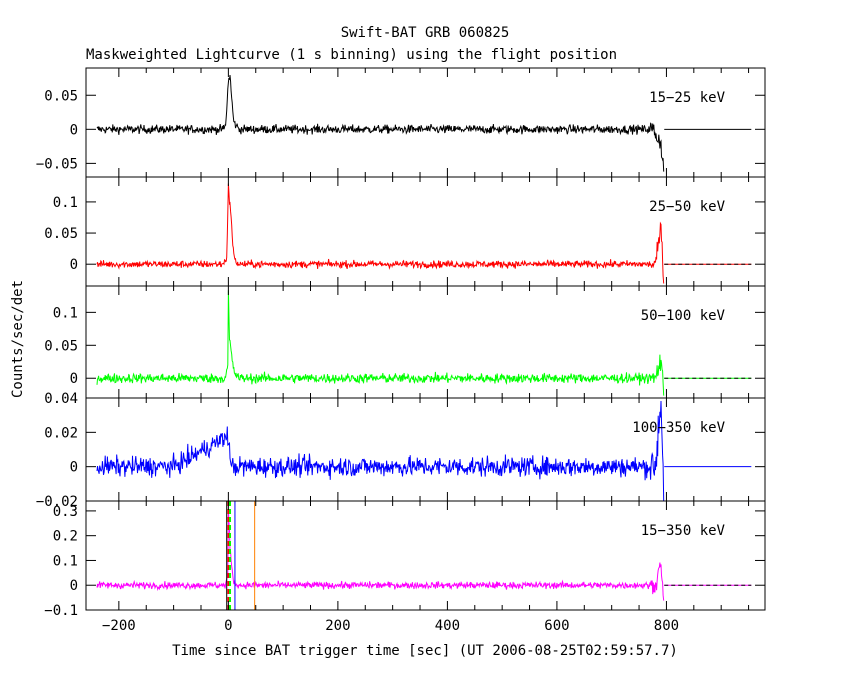 The width and height of the screenshot is (850, 680). What do you see at coordinates (425, 33) in the screenshot?
I see `chart-title: Swift-BAT GRB 060825` at bounding box center [425, 33].